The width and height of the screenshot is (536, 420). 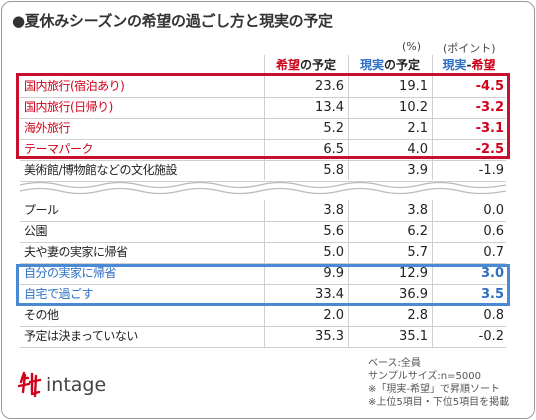 I want to click on table-row: 美術館/博物館などの文化施設 5.8 3.9 -1.9, so click(x=263, y=171).